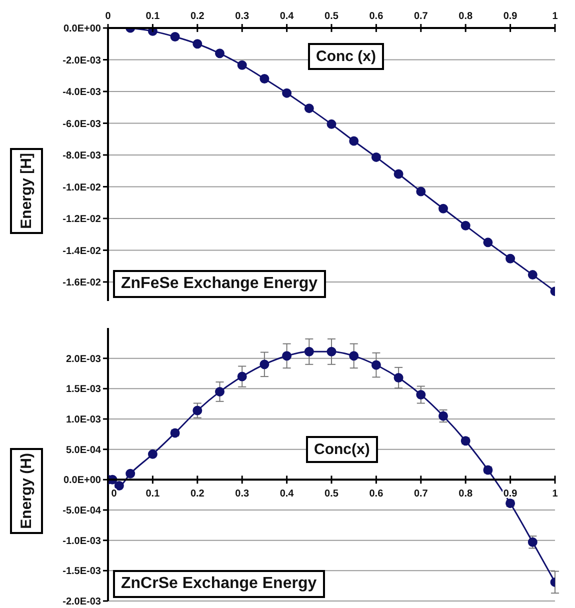 This screenshot has height=608, width=575. Describe the element at coordinates (84, 450) in the screenshot. I see `y-tick-label: 5.0E-04` at that location.